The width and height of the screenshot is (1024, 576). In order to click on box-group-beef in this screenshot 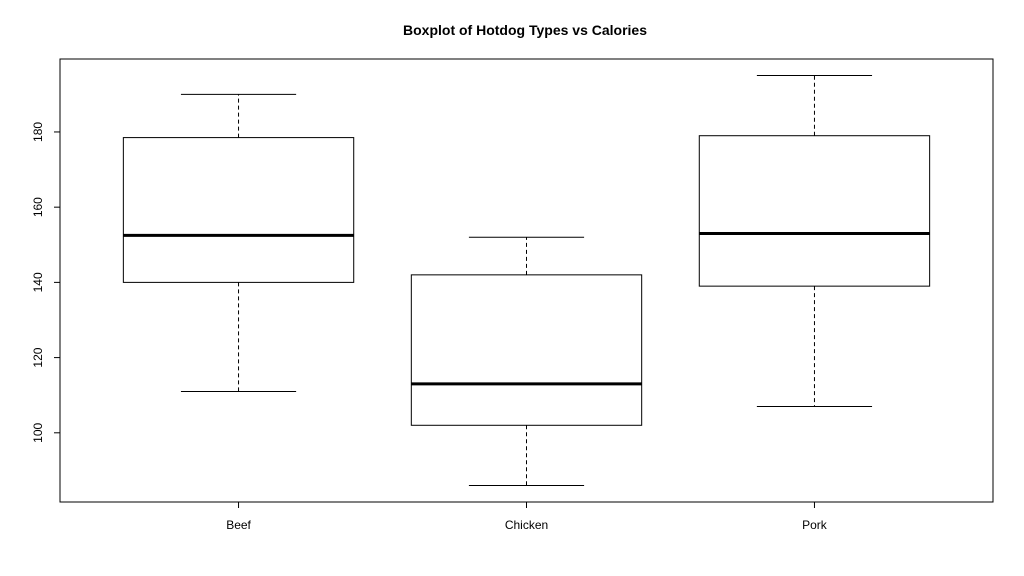, I will do `click(238, 242)`.